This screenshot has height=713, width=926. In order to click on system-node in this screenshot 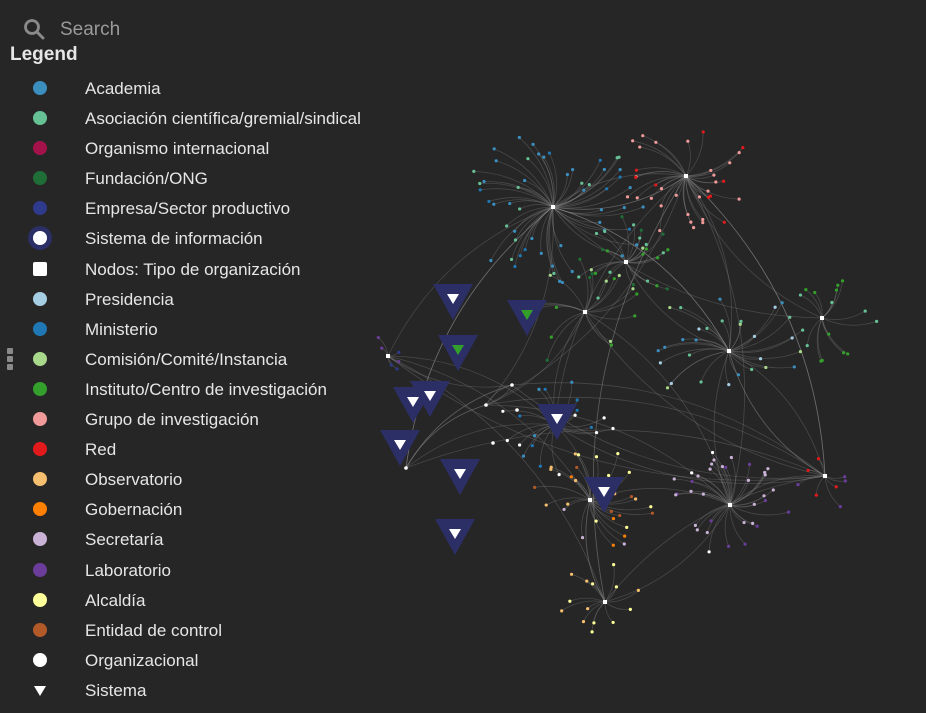, I will do `click(430, 396)`.